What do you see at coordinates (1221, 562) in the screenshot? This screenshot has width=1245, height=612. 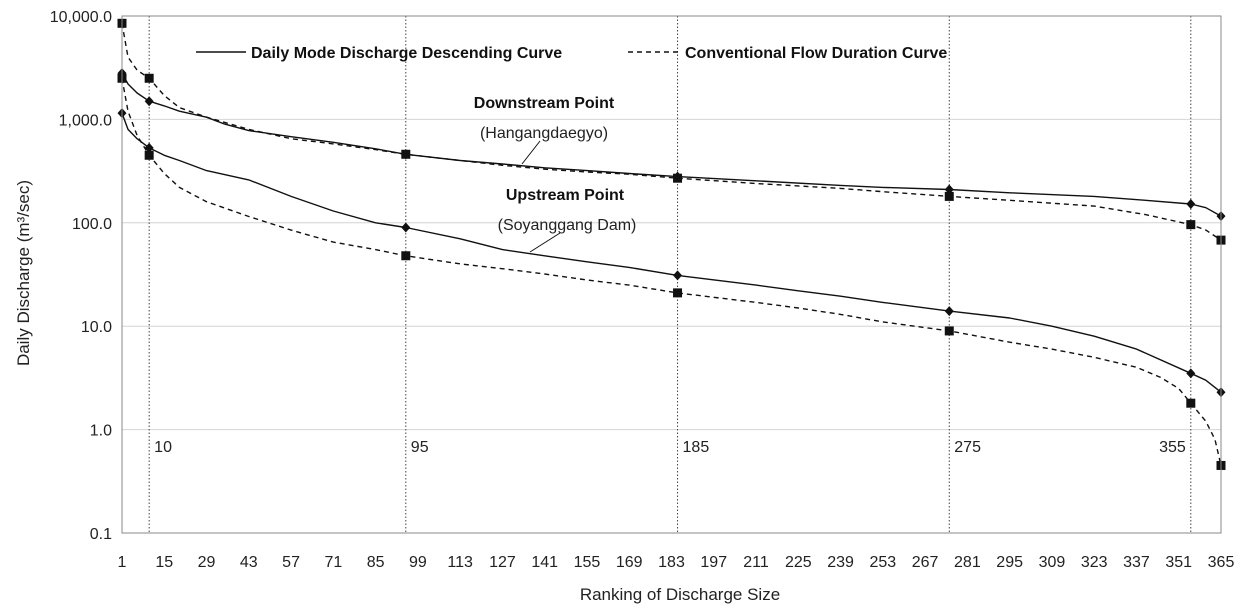 I see `x-tick-label: 365` at bounding box center [1221, 562].